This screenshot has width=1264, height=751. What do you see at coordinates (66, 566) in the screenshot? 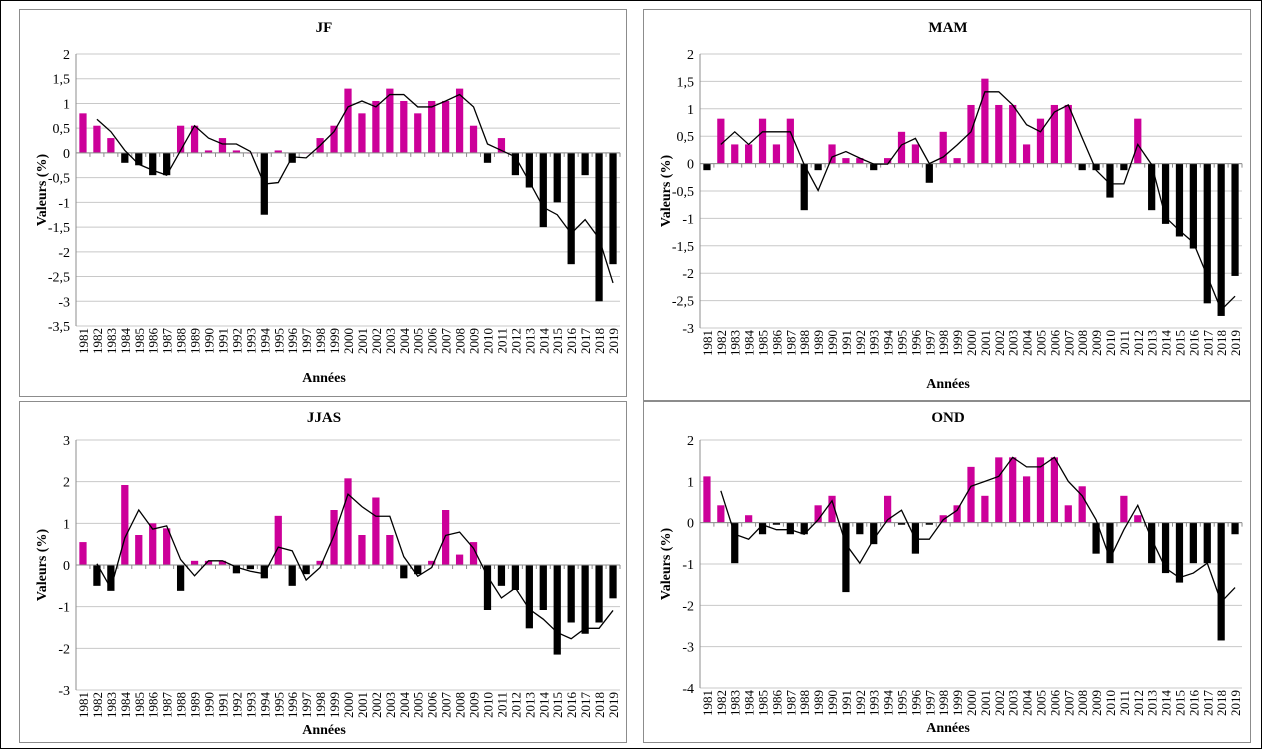
I see `y-tick-label: 0` at bounding box center [66, 566].